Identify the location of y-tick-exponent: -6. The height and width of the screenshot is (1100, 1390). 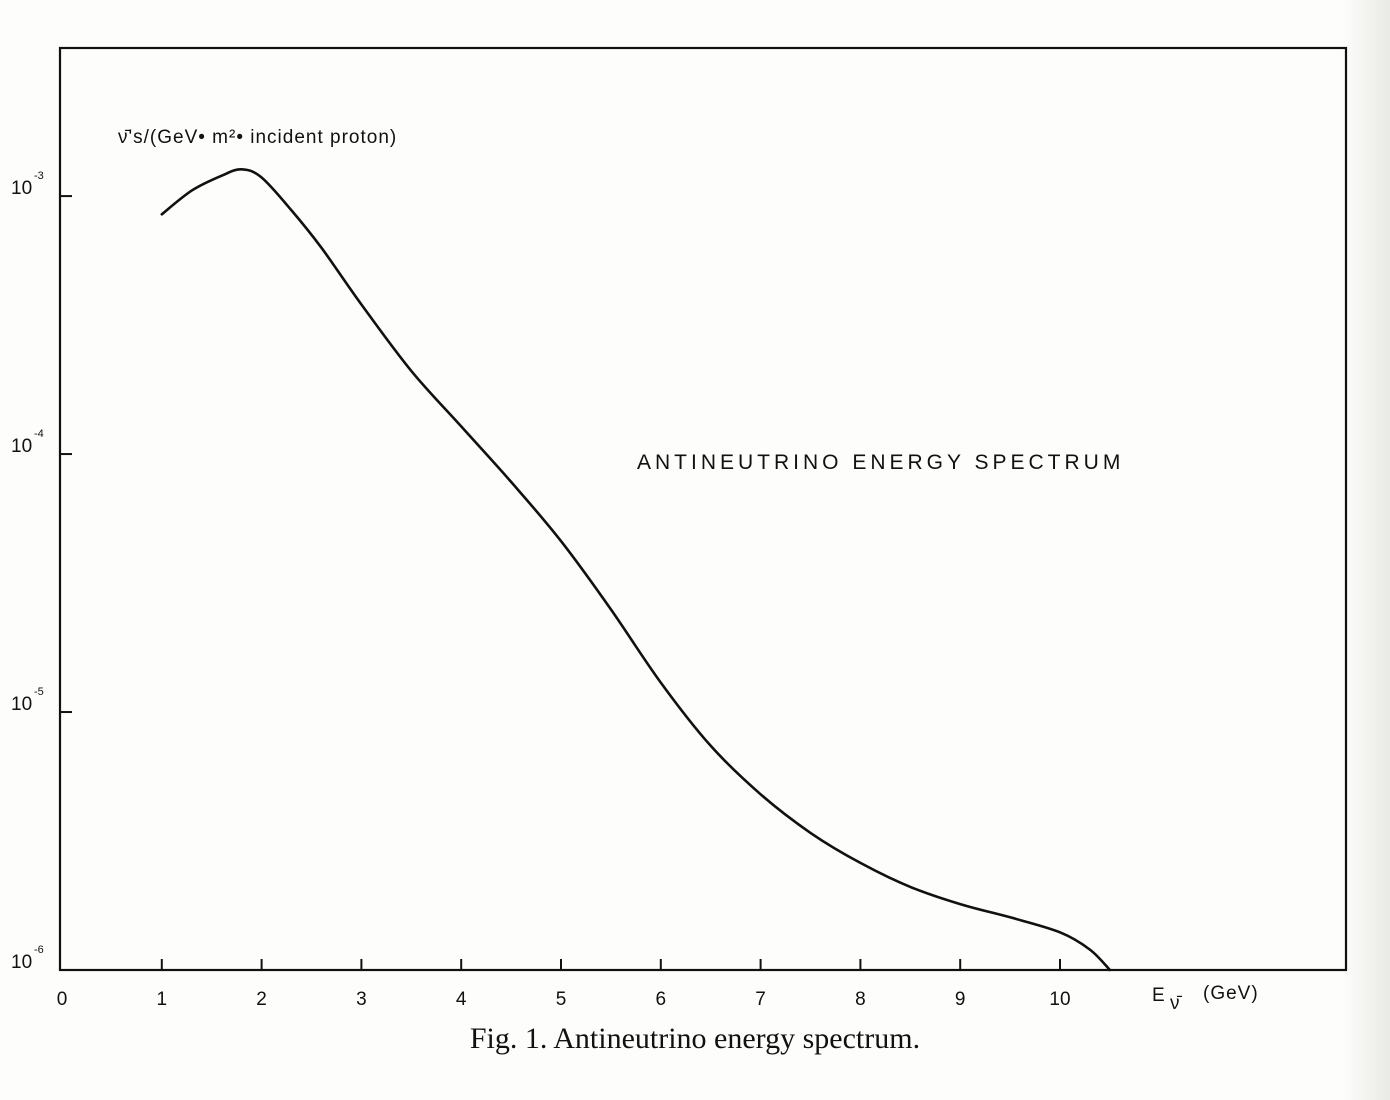
(39, 950).